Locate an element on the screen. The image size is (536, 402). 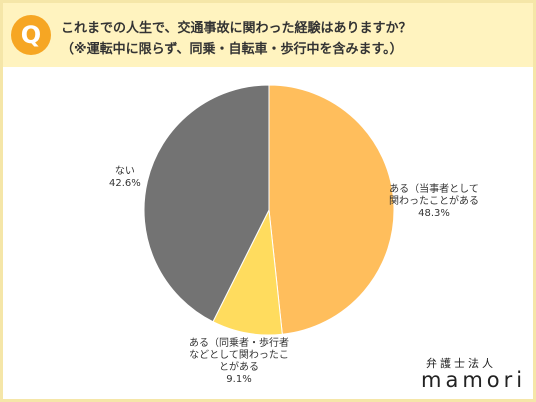
slice-label-line: 関わったことがある is located at coordinates (434, 201).